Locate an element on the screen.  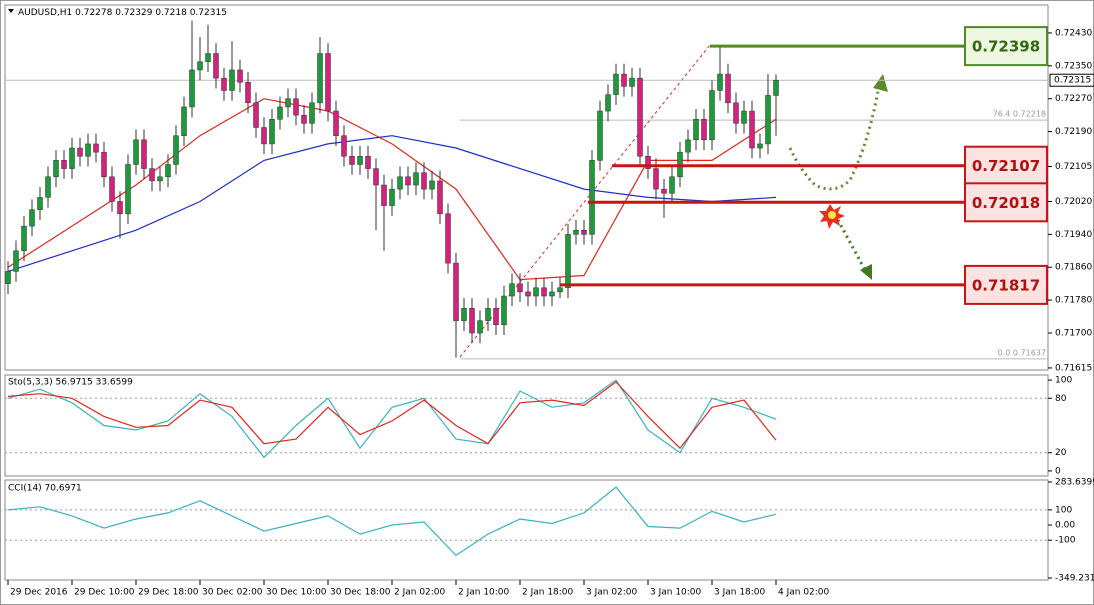
y-tick-label: 100 is located at coordinates (1063, 510).